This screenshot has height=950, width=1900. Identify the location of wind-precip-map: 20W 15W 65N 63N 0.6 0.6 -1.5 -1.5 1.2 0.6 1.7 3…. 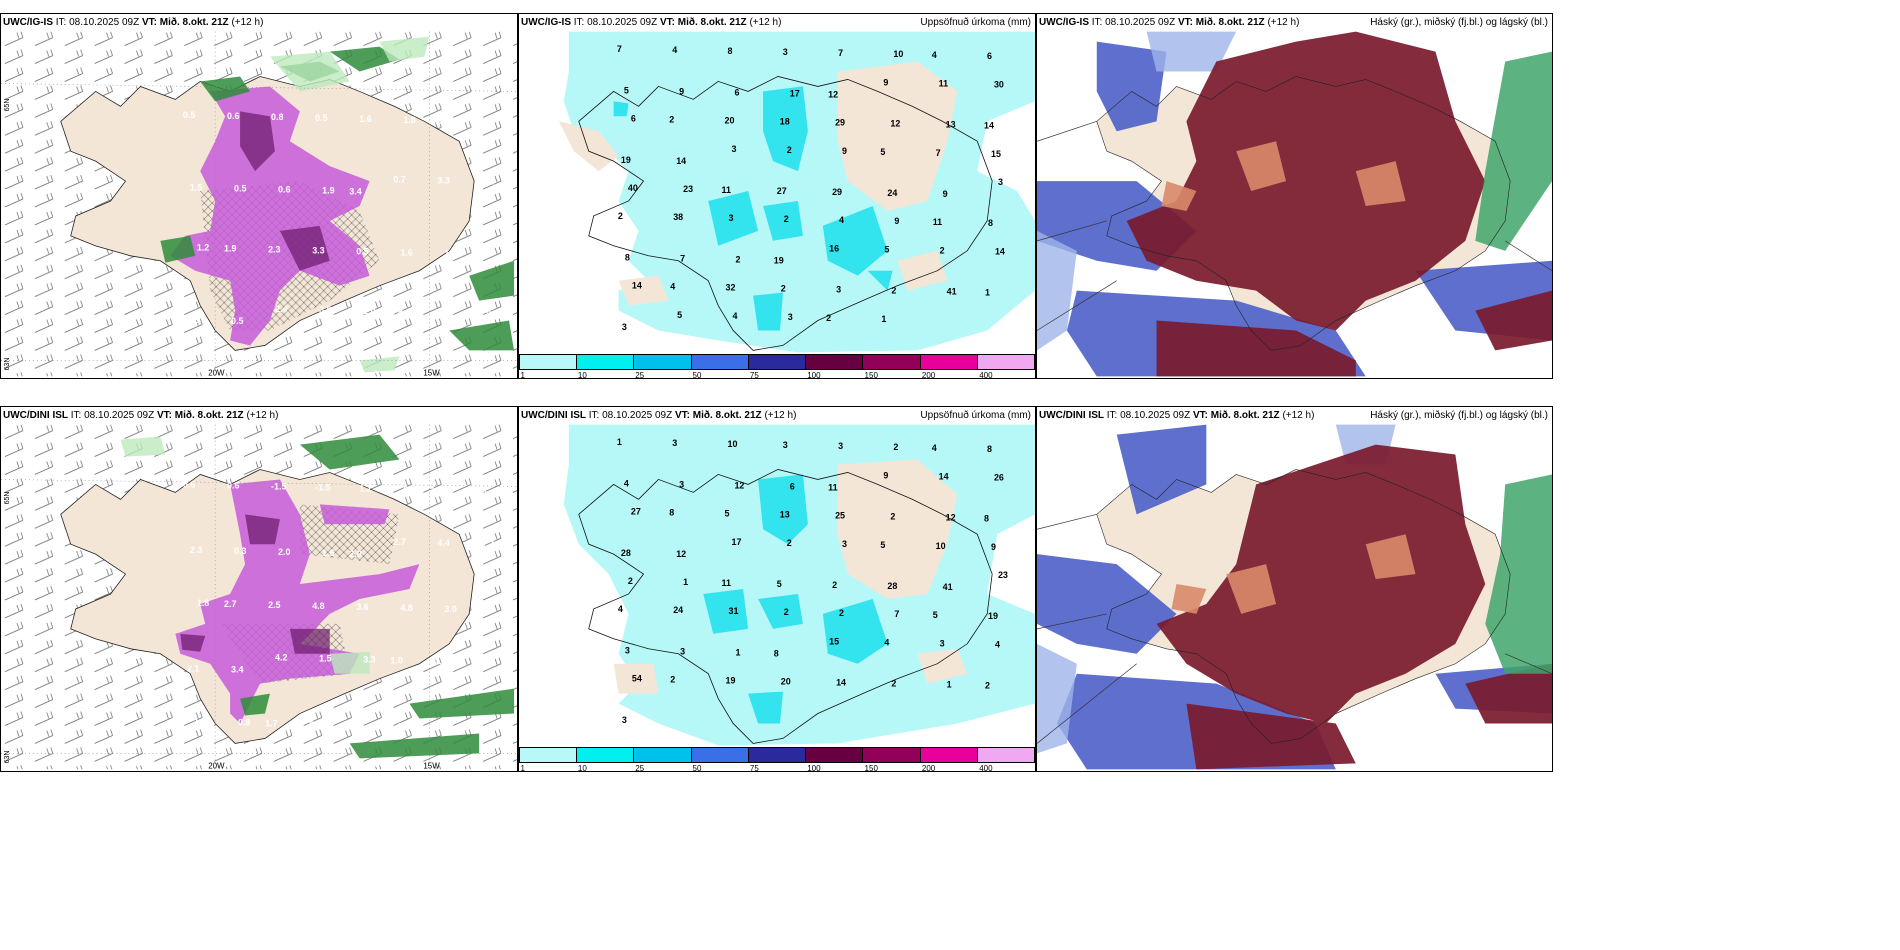
(259, 597).